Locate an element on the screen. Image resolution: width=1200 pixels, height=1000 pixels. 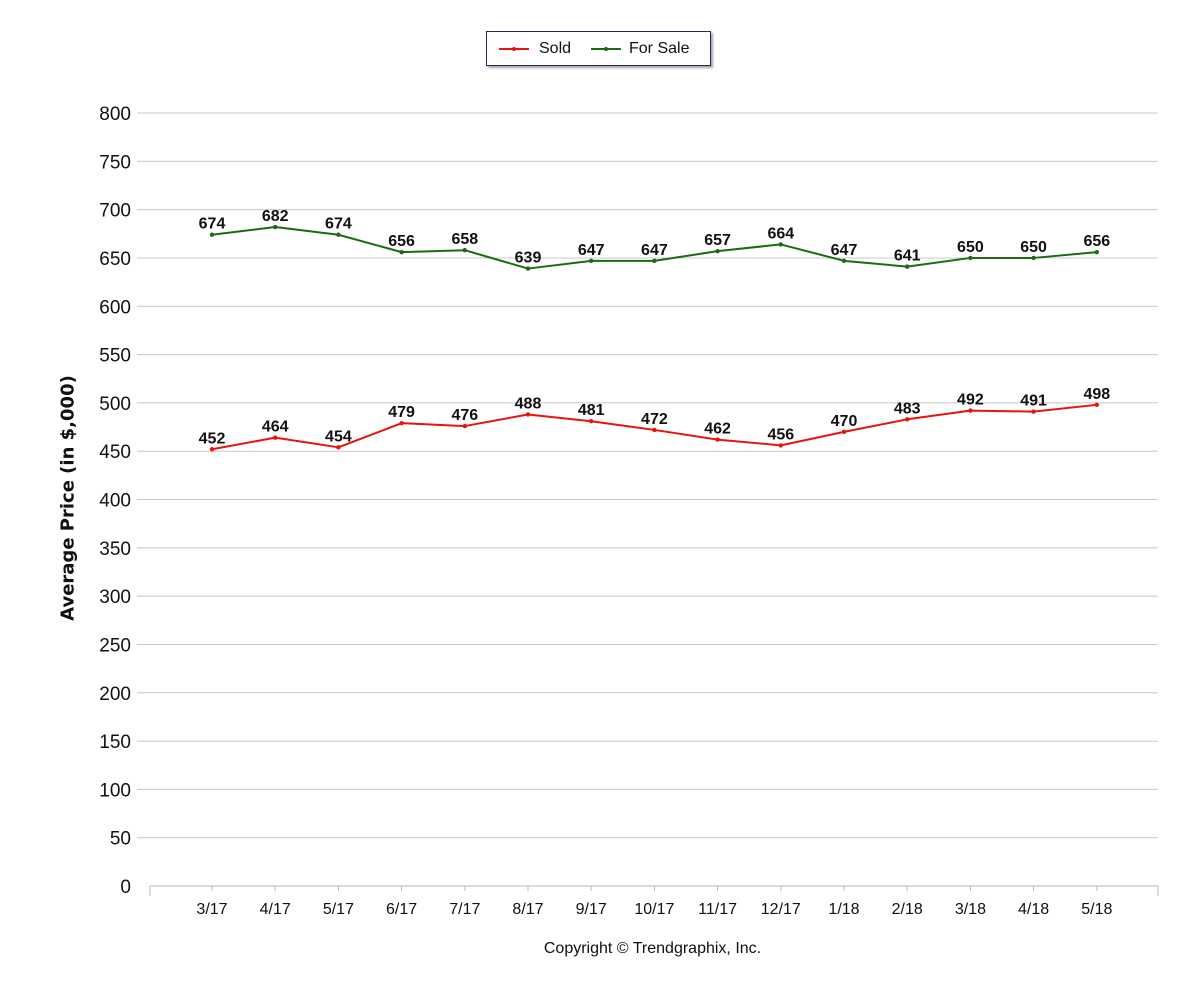
y-tick-label: 250 is located at coordinates (115, 645).